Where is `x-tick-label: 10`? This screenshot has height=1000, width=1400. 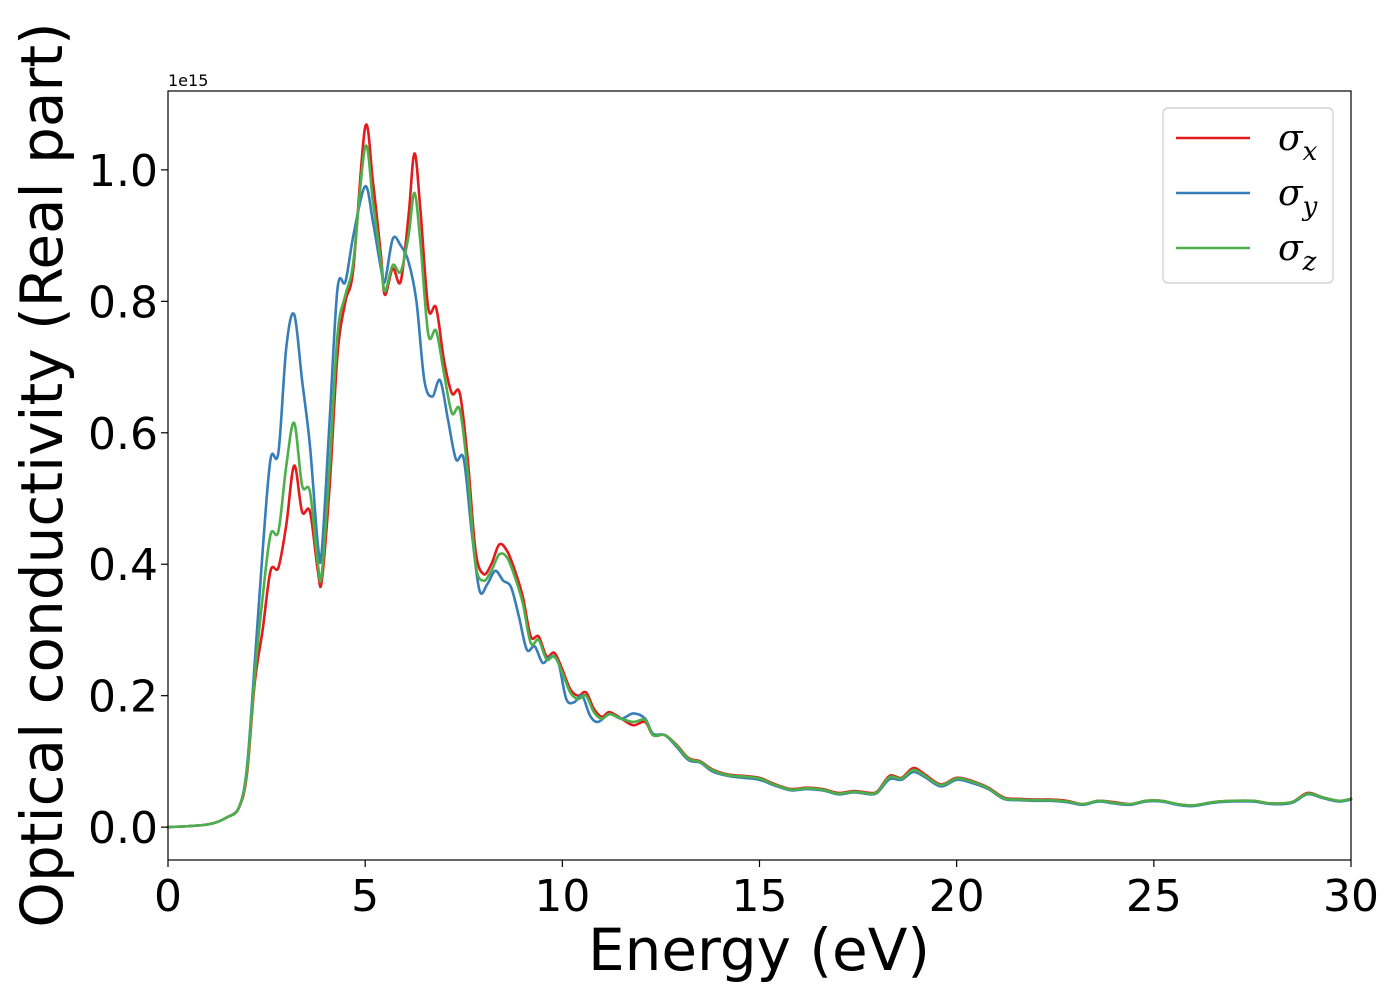 x-tick-label: 10 is located at coordinates (562, 896).